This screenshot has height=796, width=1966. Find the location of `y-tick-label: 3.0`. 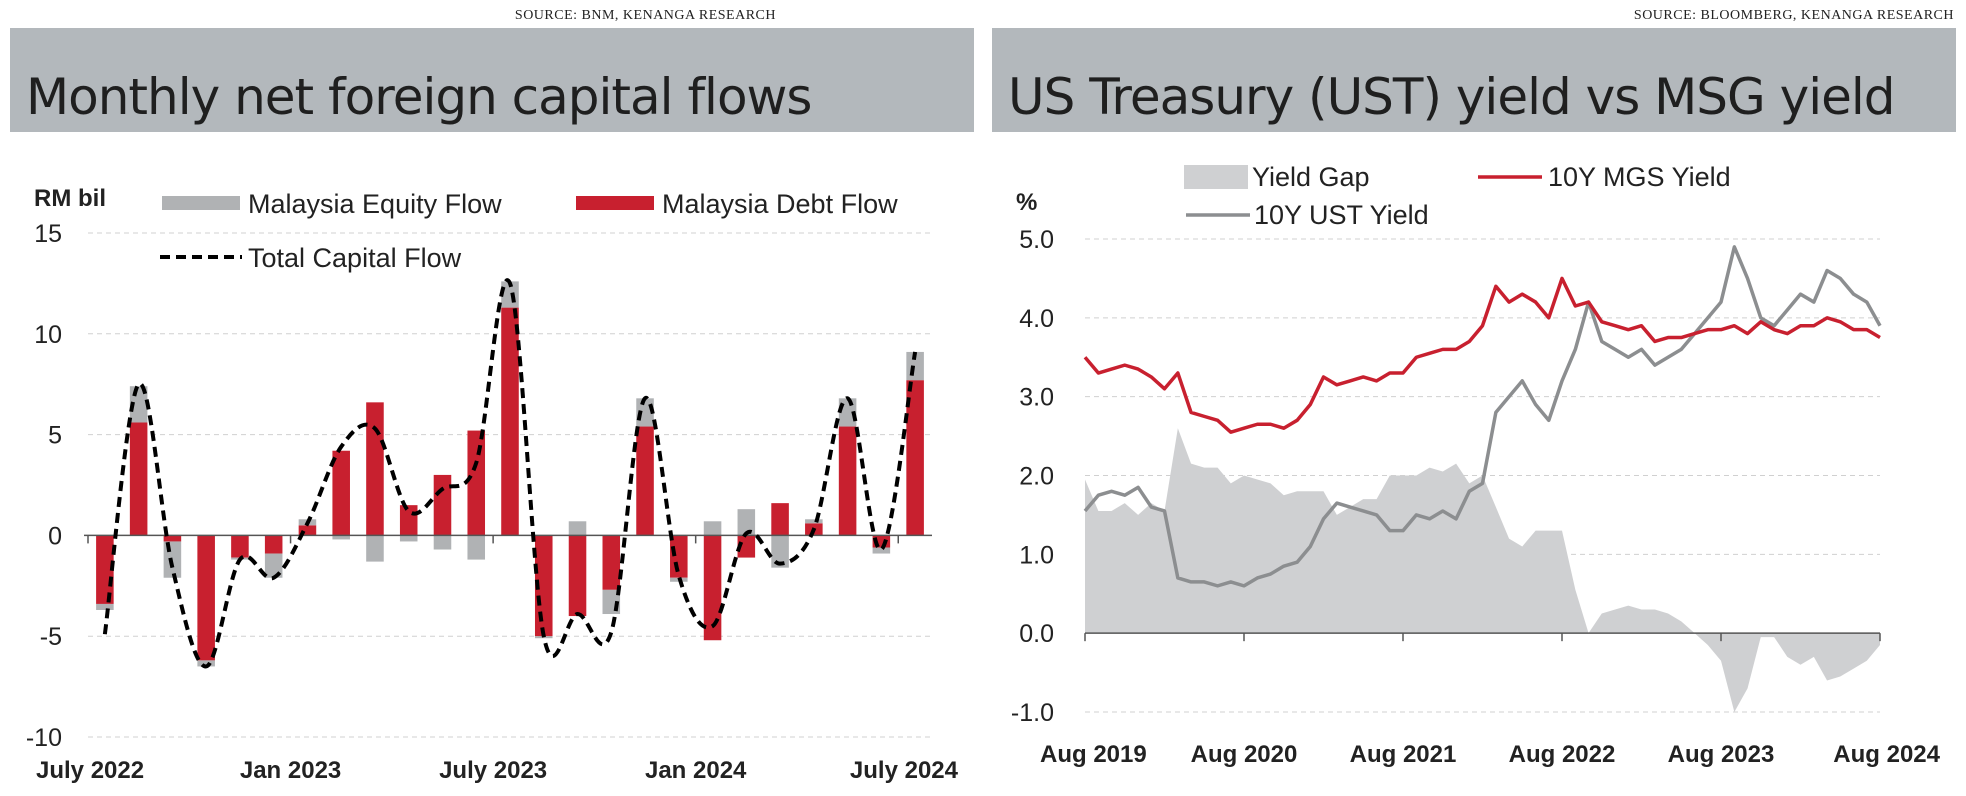

y-tick-label: 3.0 is located at coordinates (1036, 398).